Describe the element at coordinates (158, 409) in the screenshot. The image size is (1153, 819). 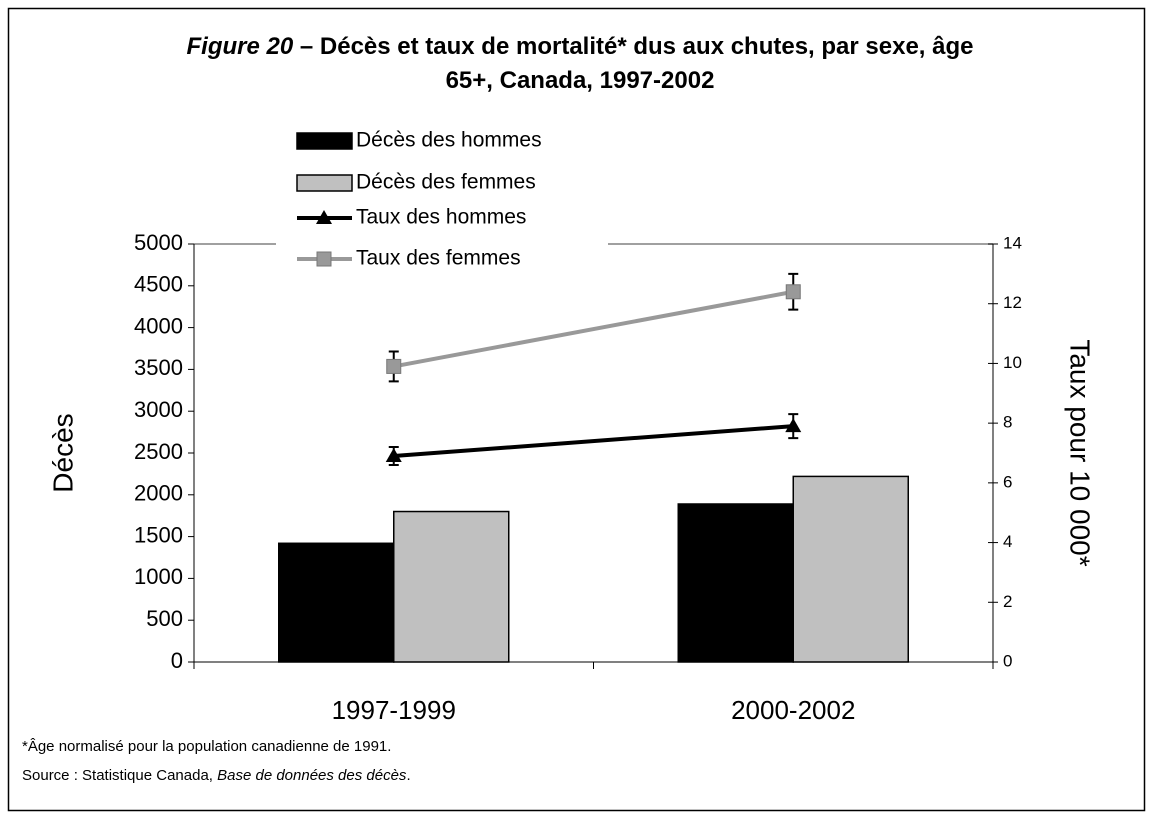
I see `y-tick-label: 3000` at that location.